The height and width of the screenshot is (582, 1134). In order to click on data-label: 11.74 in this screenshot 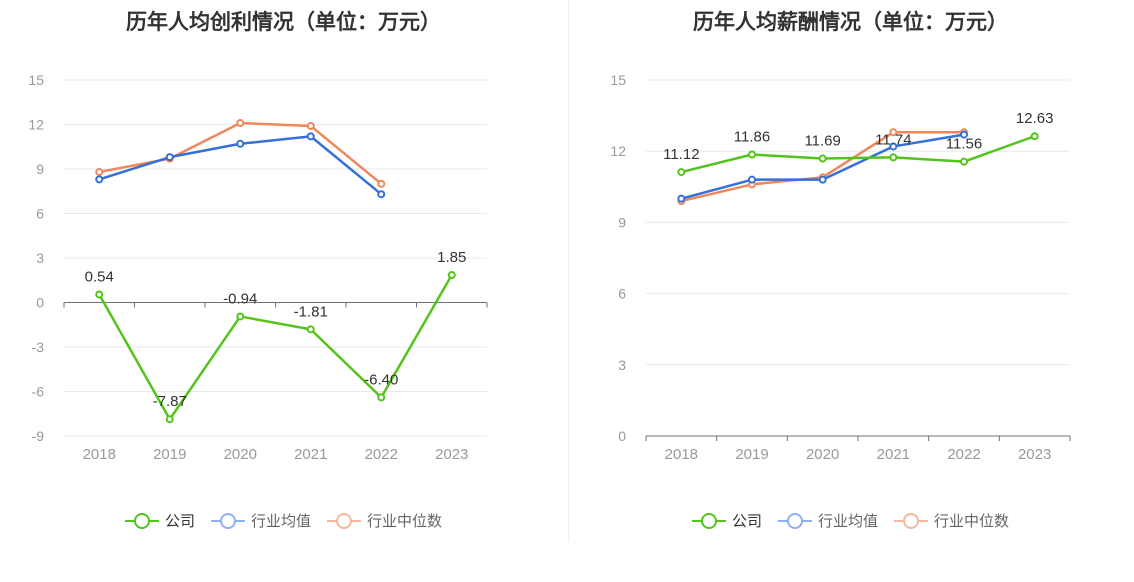, I will do `click(893, 139)`.